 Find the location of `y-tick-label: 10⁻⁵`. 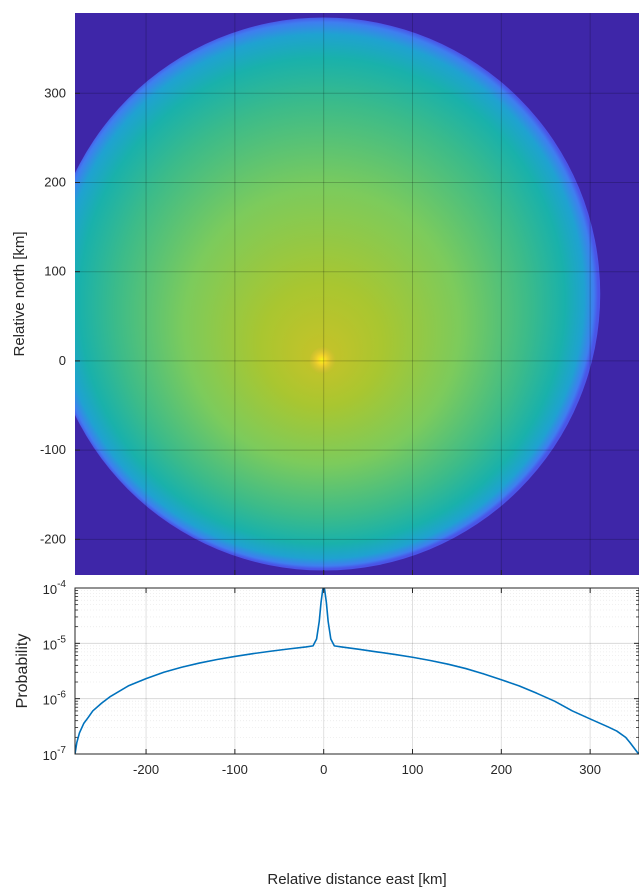

y-tick-label: 10⁻⁵ is located at coordinates (55, 643).